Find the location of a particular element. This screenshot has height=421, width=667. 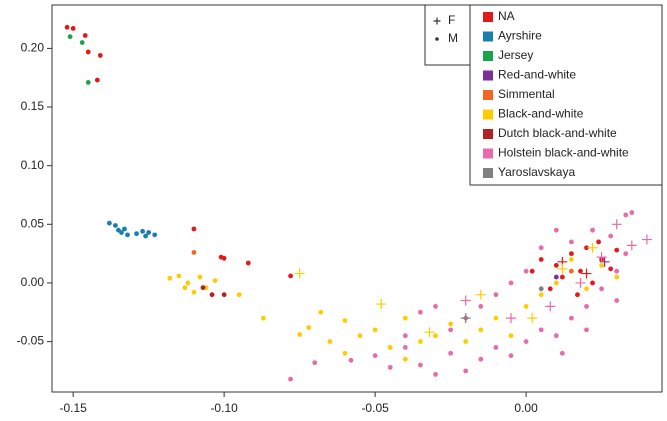

y-tick-label: 0.20 is located at coordinates (33, 48).